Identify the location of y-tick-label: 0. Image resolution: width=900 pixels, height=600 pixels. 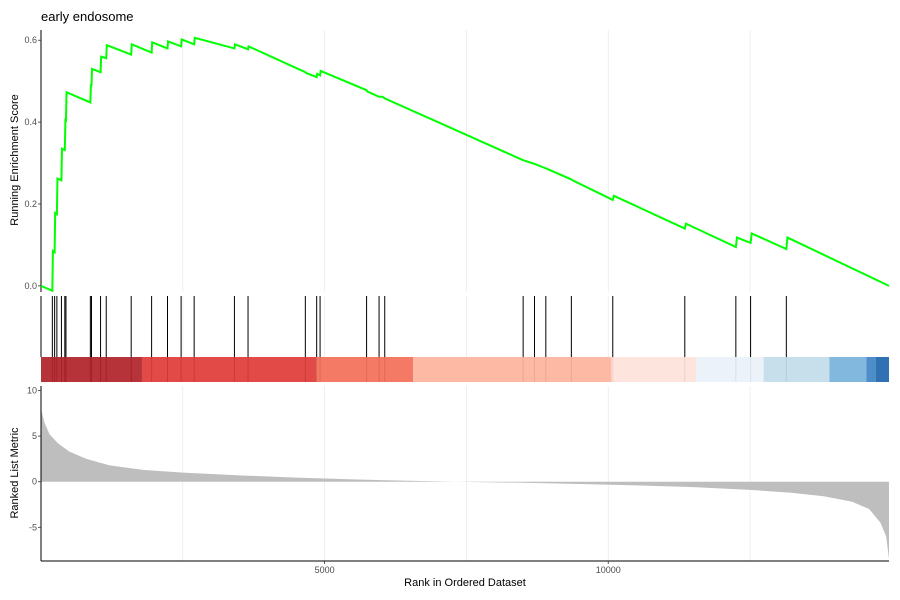
(34, 482).